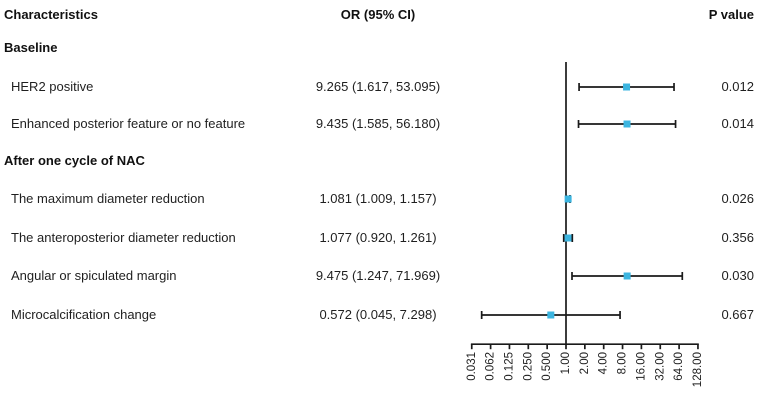  What do you see at coordinates (378, 314) in the screenshot?
I see `row-or-ci: 0.572 (0.045, 7.298)` at bounding box center [378, 314].